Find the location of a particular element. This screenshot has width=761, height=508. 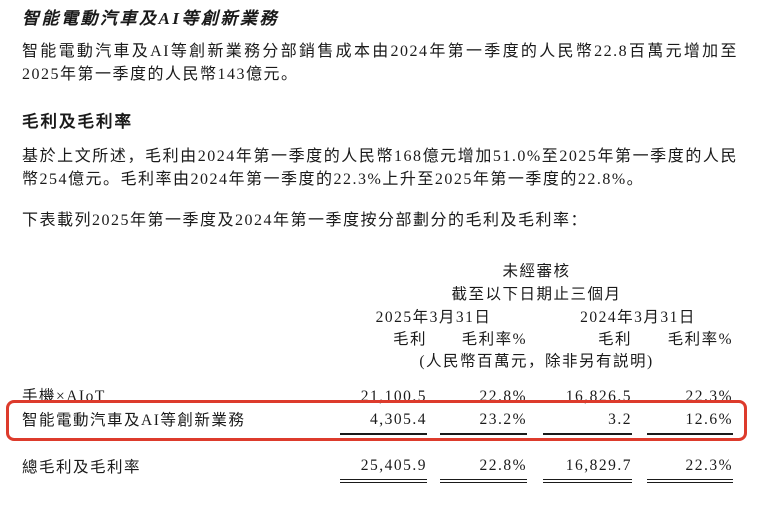

row-label: 智能電動汽車及AI等創新業務 is located at coordinates (134, 420).